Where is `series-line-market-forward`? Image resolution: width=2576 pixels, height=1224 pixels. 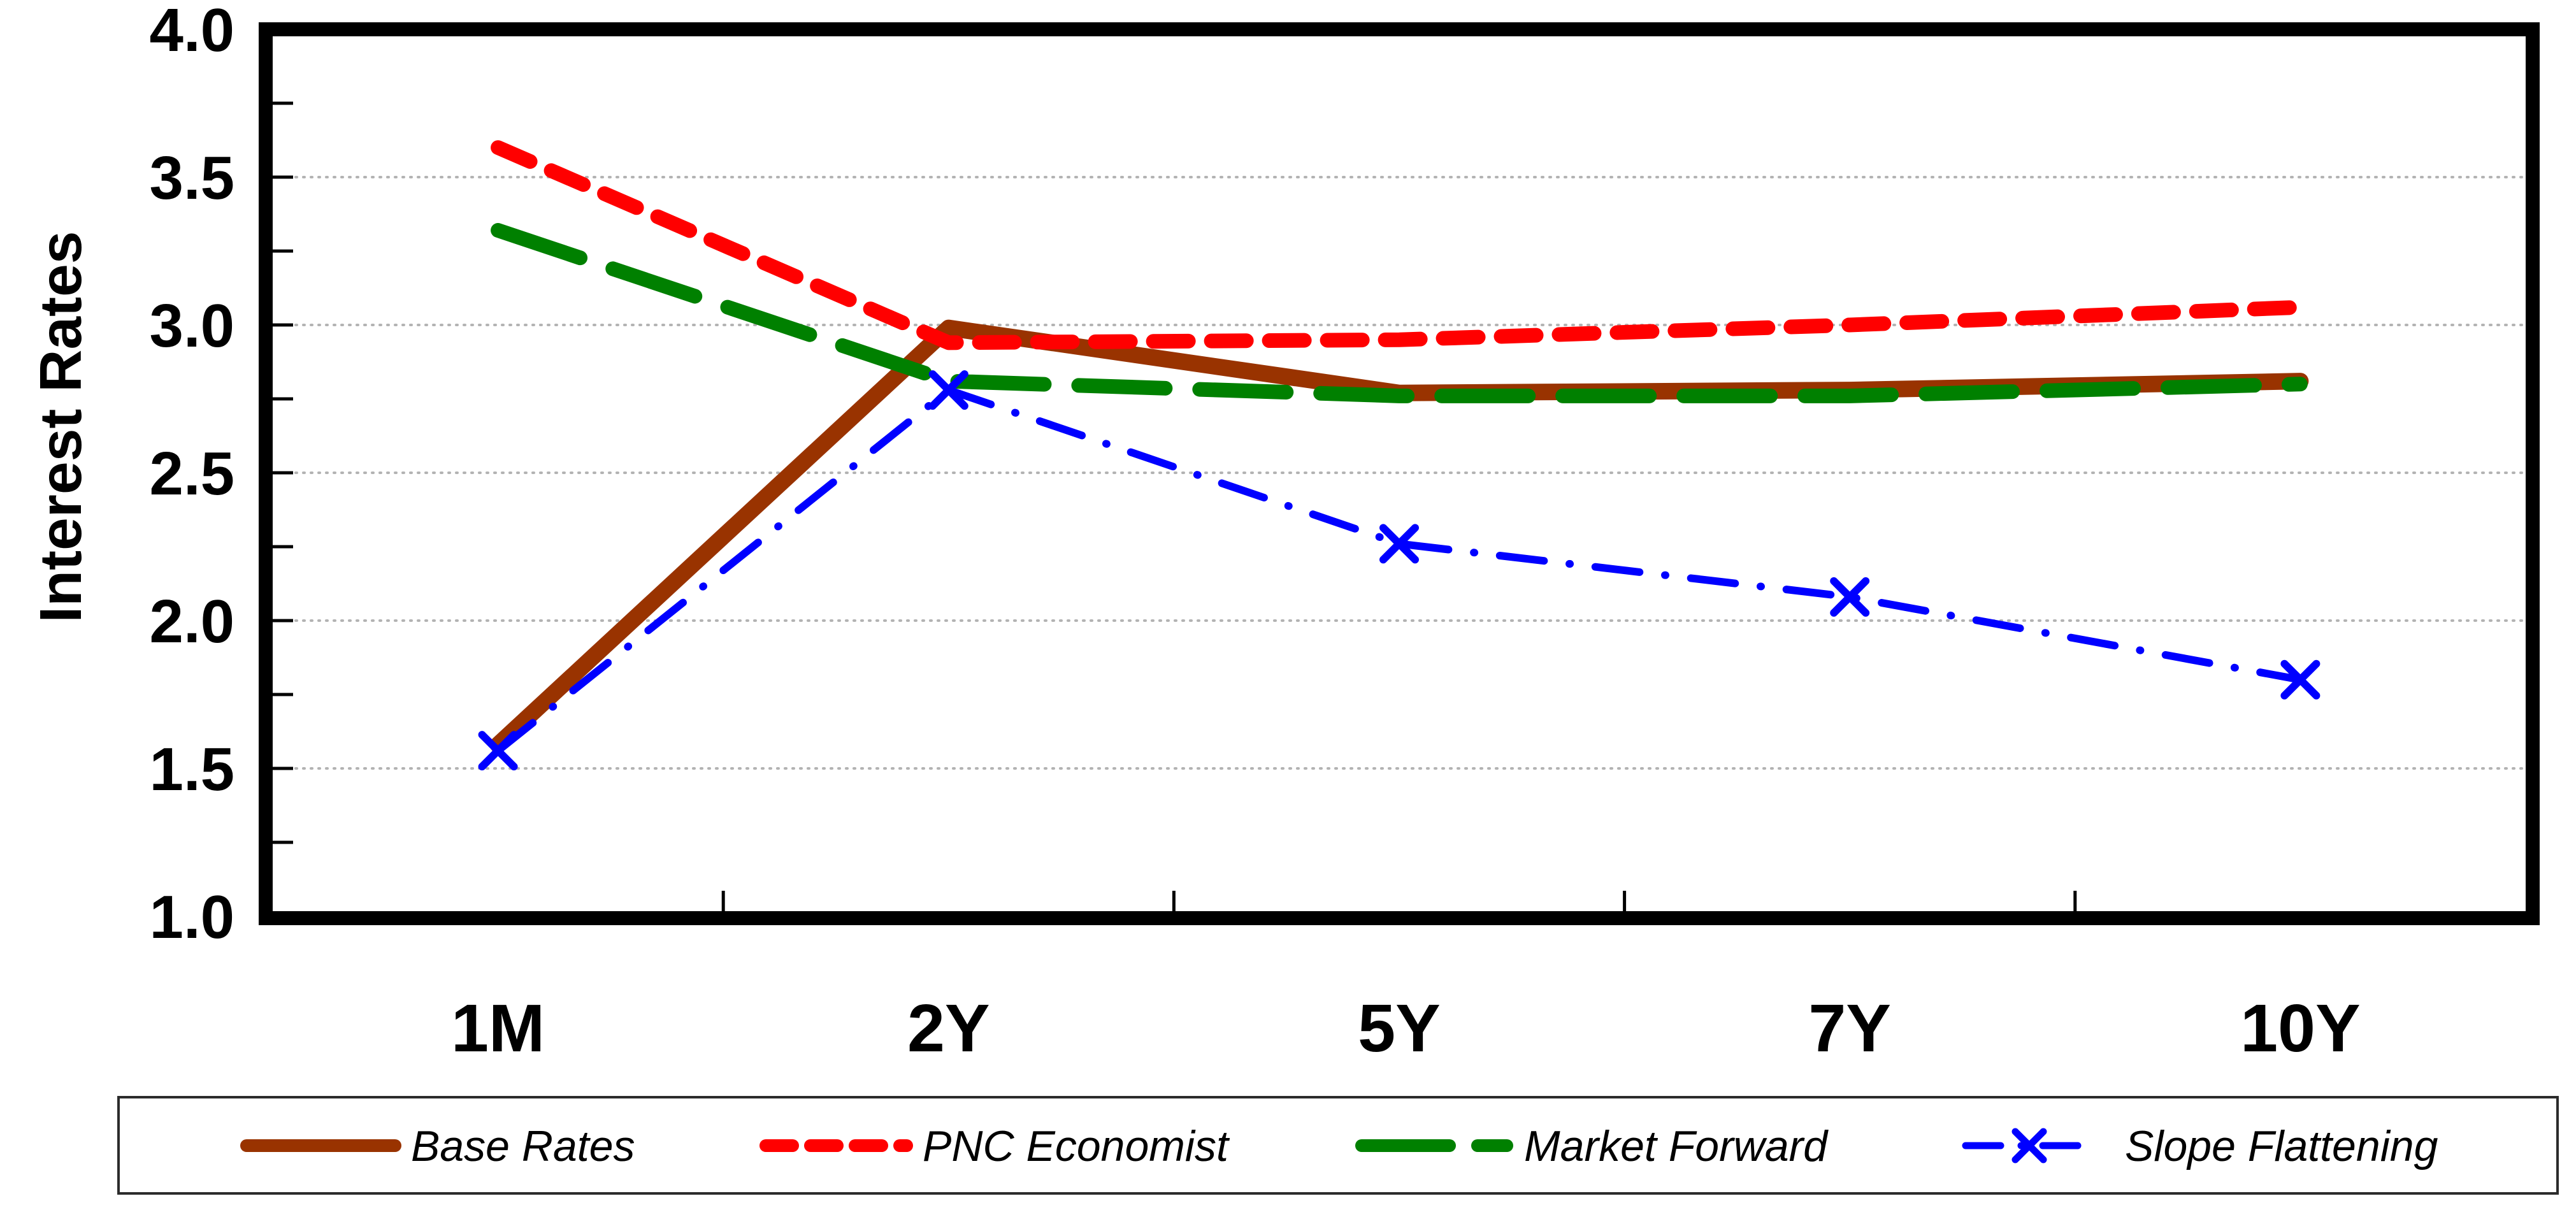
series-line-market-forward is located at coordinates (1399, 313).